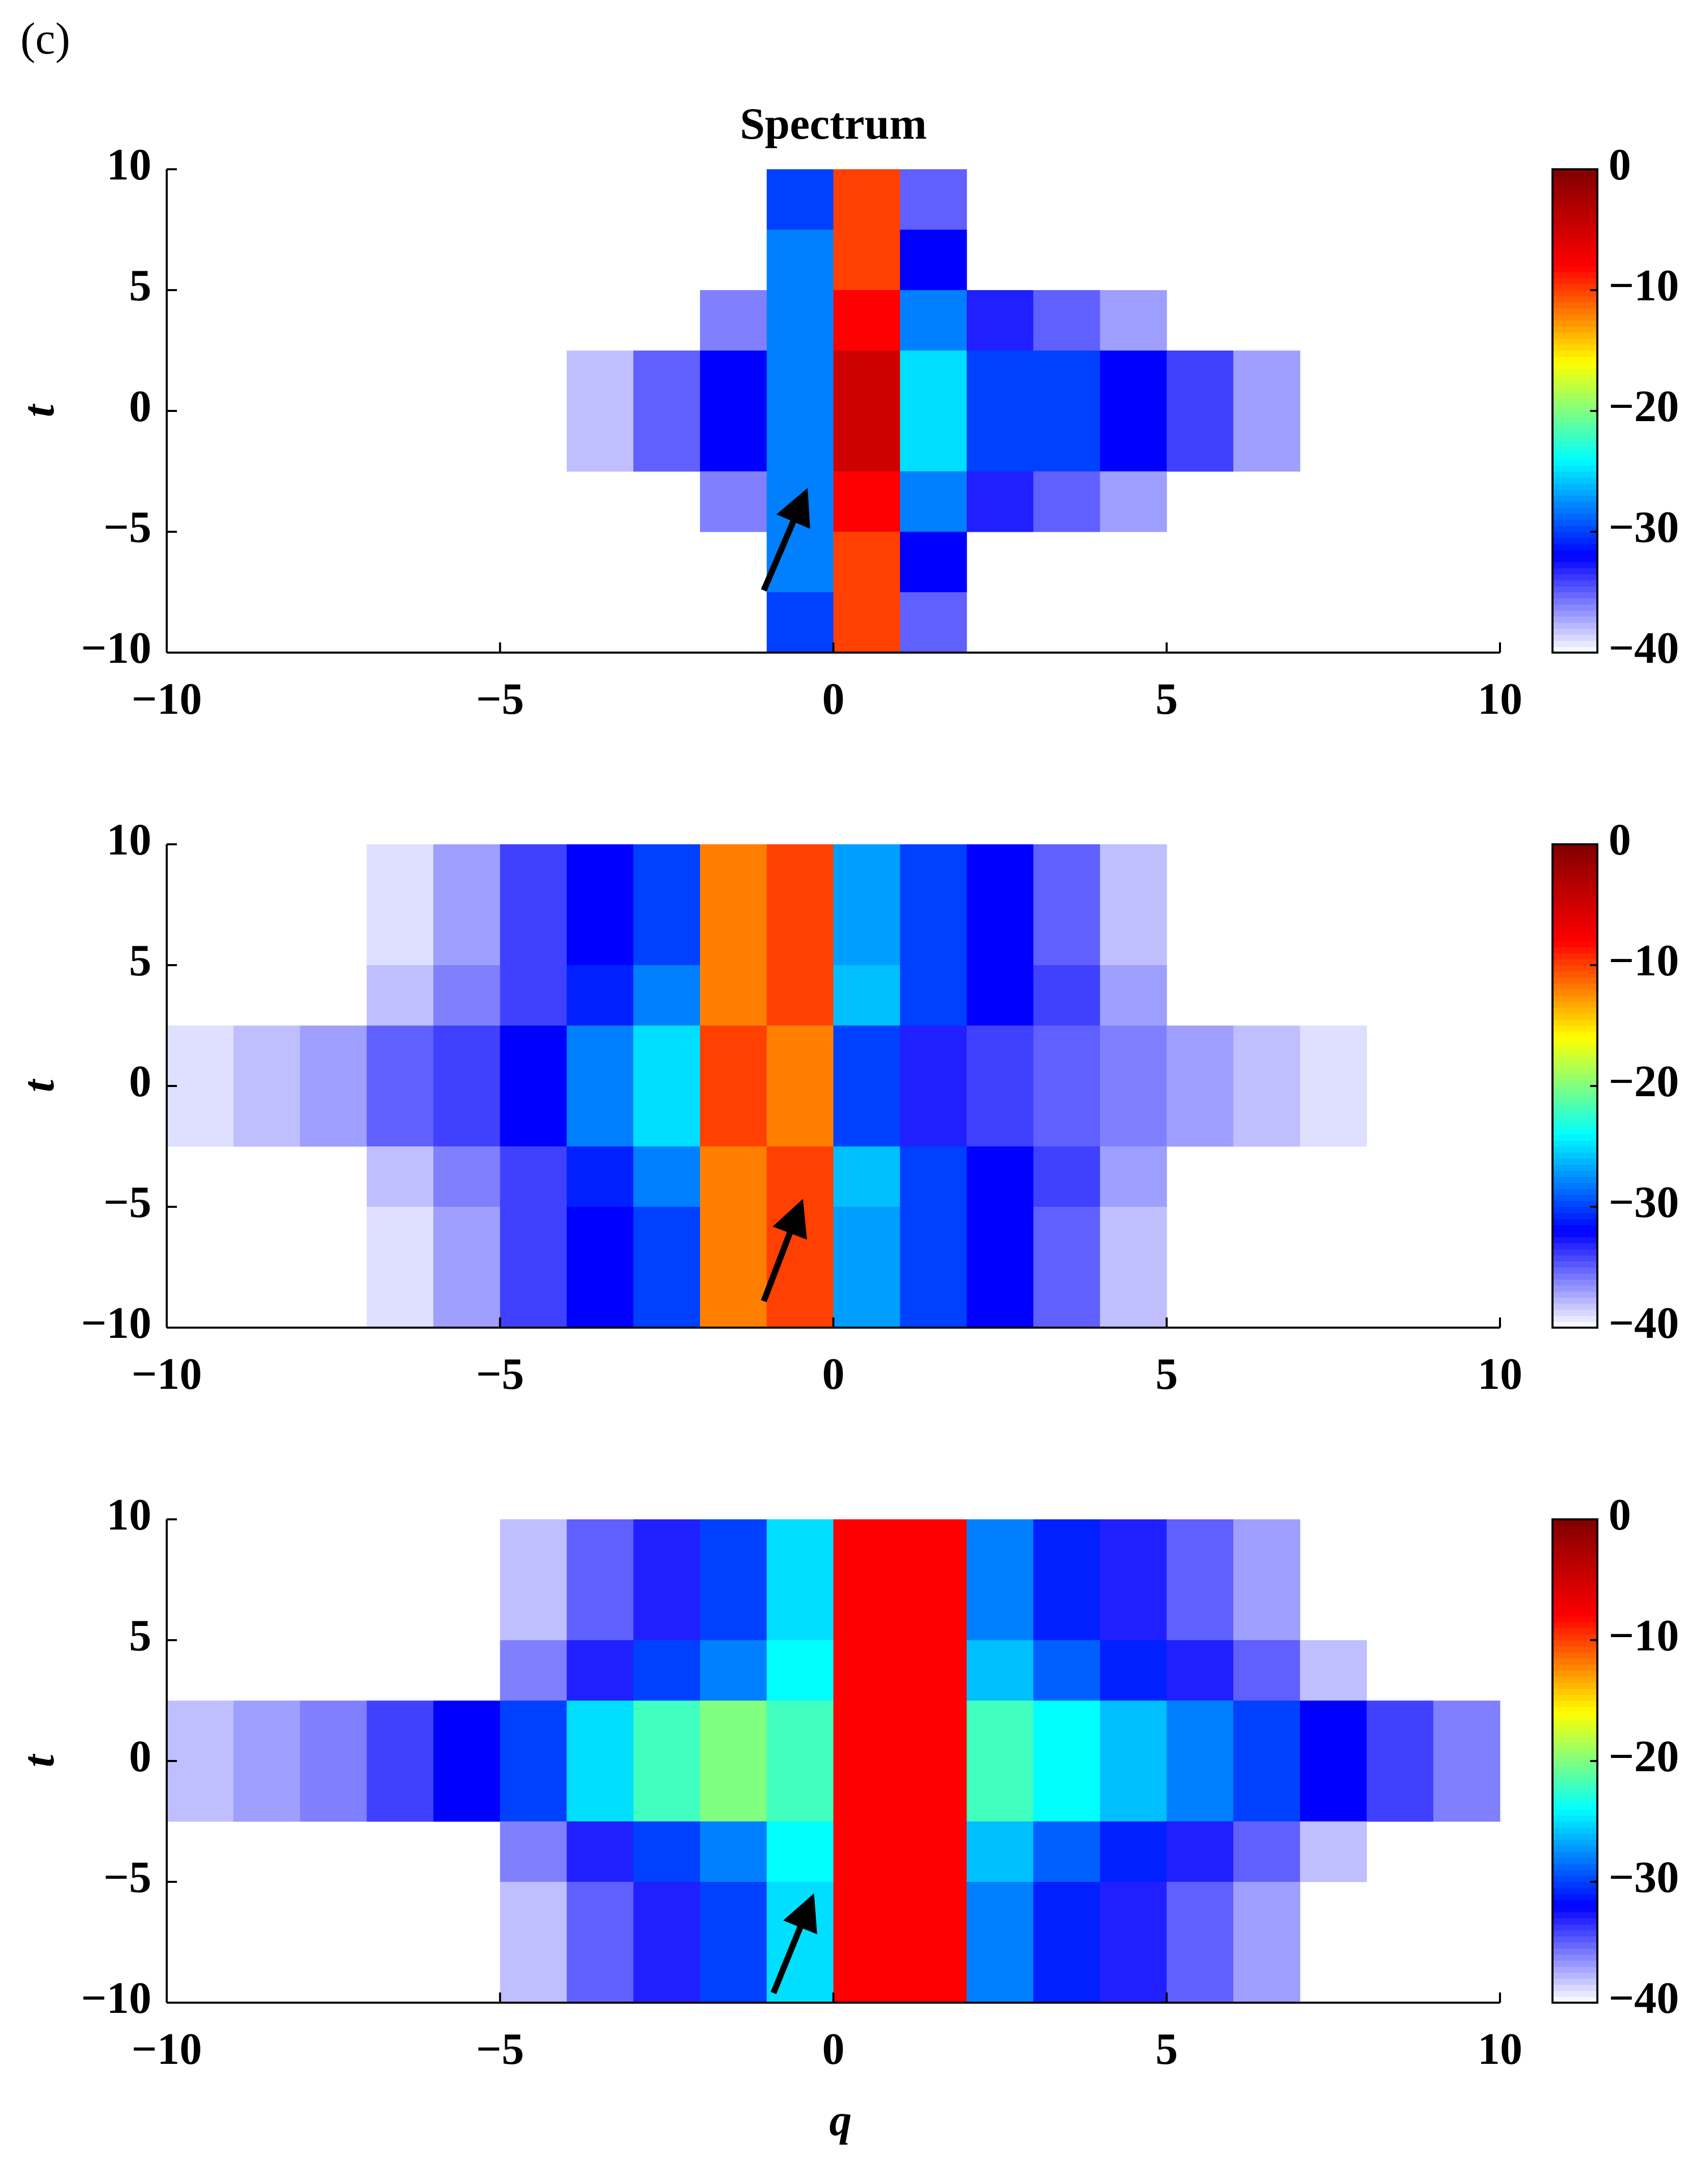  What do you see at coordinates (1644, 1877) in the screenshot?
I see `colorbar-tick-label: −30` at bounding box center [1644, 1877].